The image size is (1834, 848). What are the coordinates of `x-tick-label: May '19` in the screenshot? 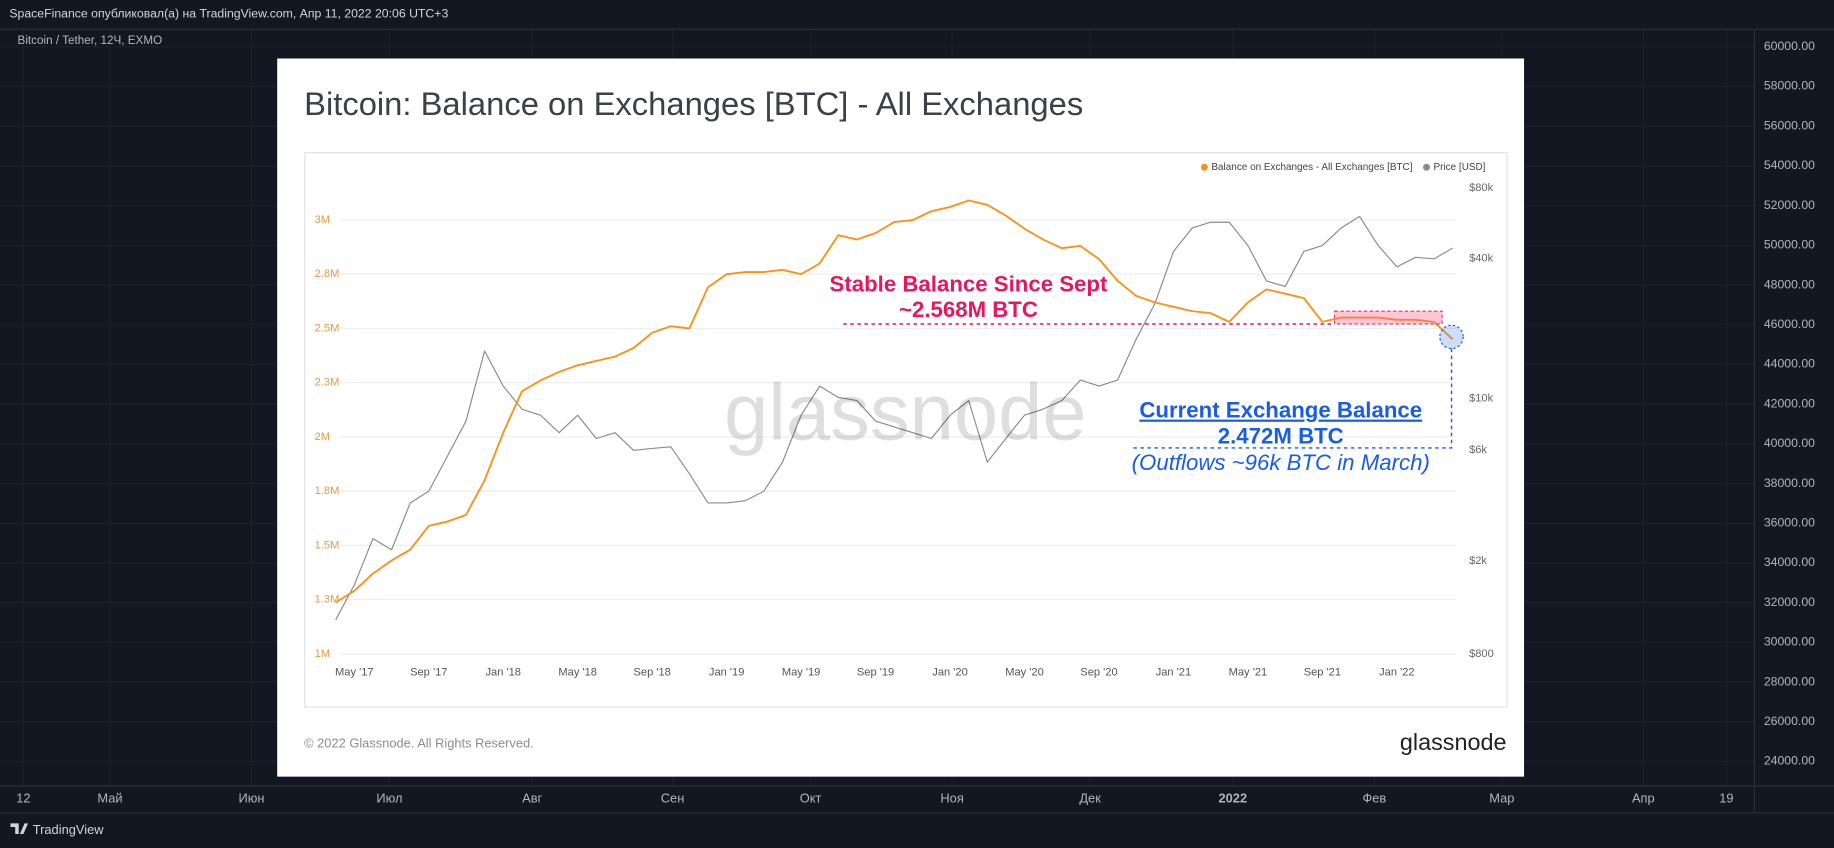 It's located at (801, 672).